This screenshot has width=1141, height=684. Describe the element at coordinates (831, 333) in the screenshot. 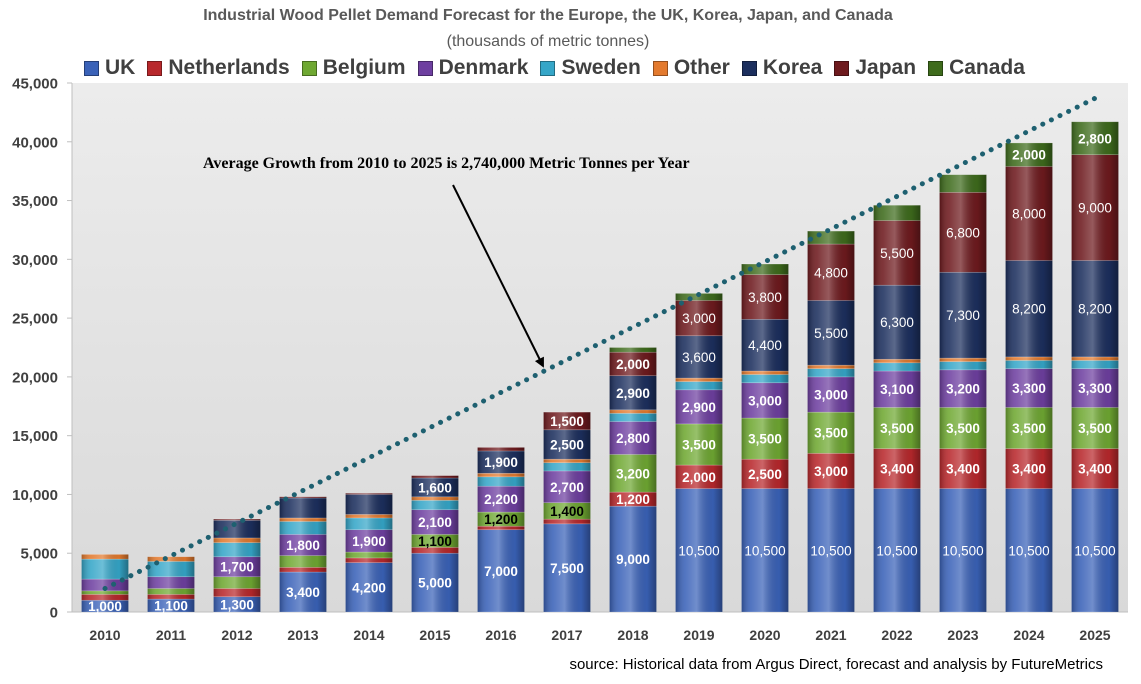

I see `data-label: 5,500` at that location.